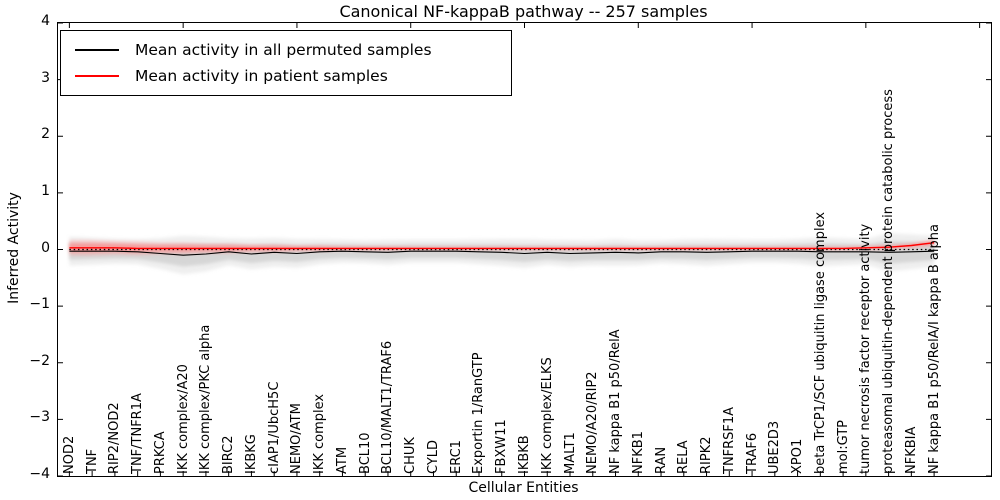 The height and width of the screenshot is (500, 1000). I want to click on x-tick-label: CYLD, so click(433, 456).